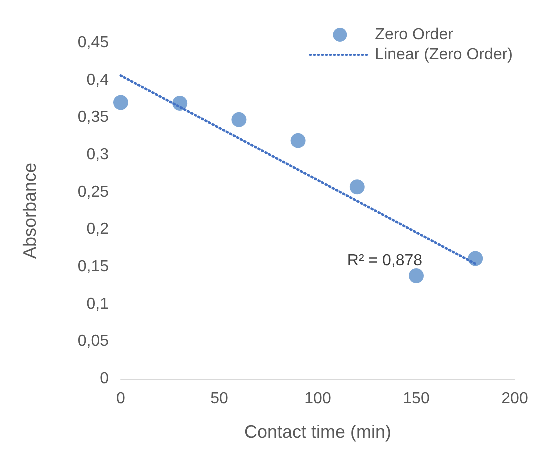 The width and height of the screenshot is (538, 470). I want to click on x-tick-label: 50, so click(219, 399).